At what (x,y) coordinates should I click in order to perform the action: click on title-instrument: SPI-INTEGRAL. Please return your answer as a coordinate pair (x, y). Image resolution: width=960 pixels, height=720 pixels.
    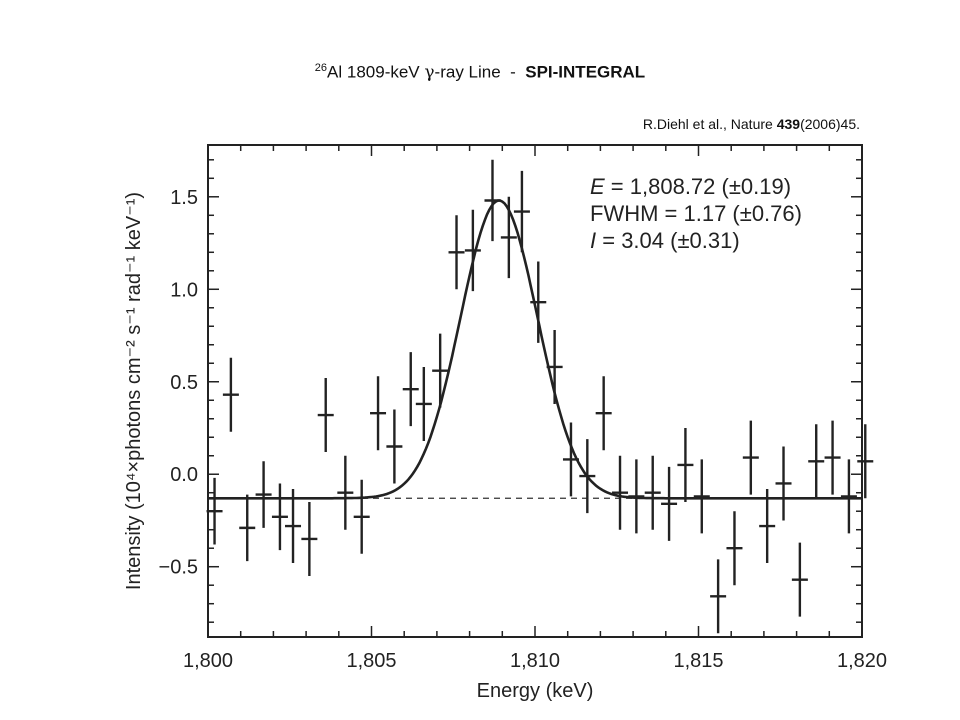
    Looking at the image, I should click on (585, 72).